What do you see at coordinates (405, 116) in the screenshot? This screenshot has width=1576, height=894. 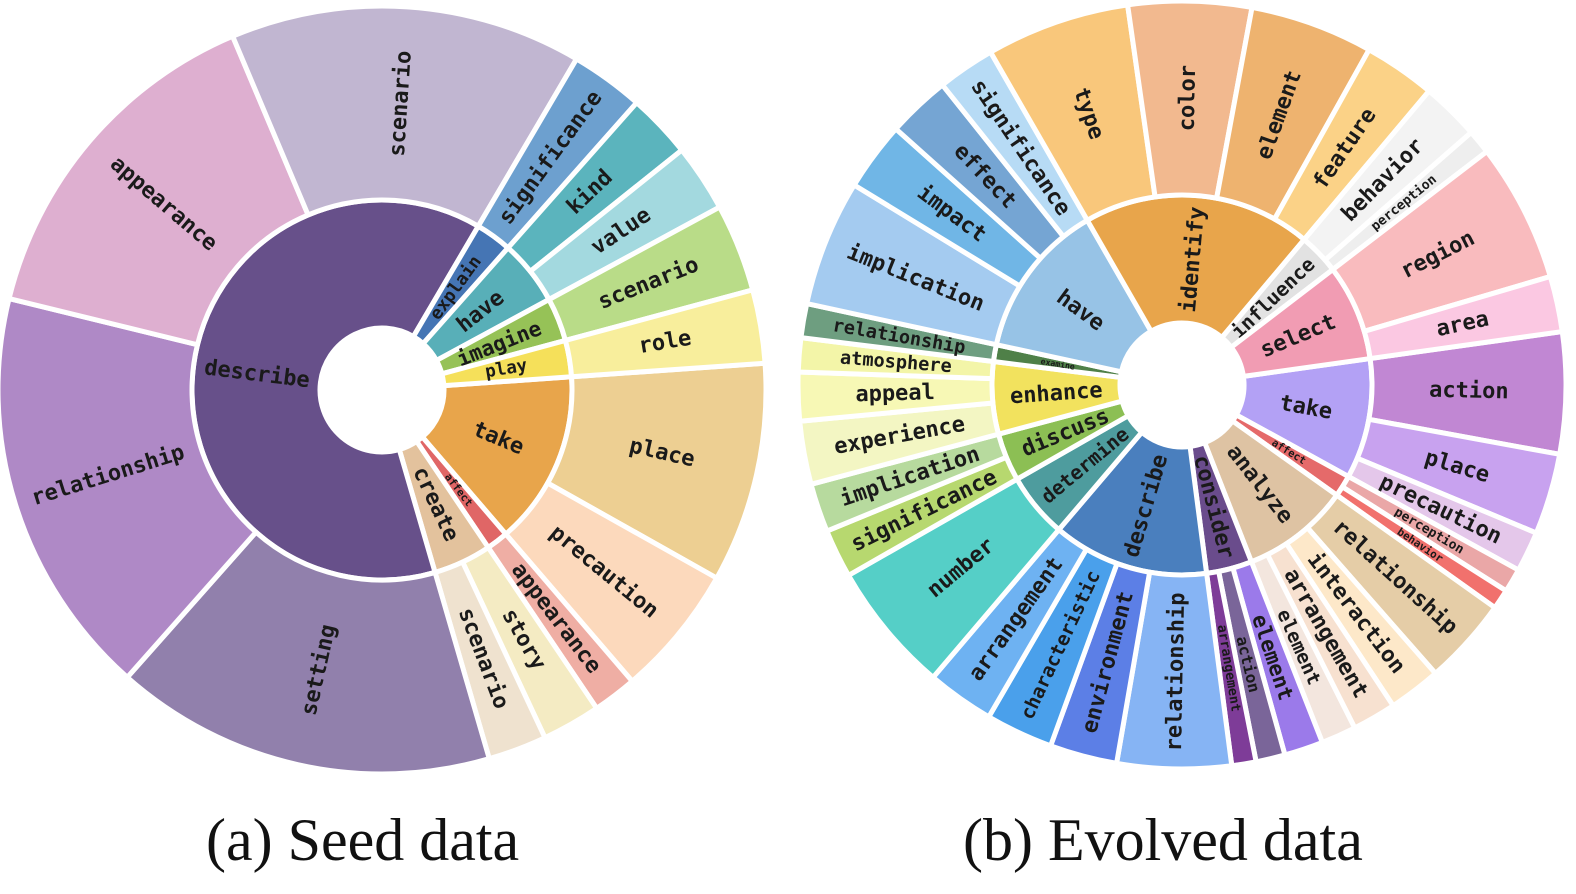 I see `seed-describe-scenario-segment` at bounding box center [405, 116].